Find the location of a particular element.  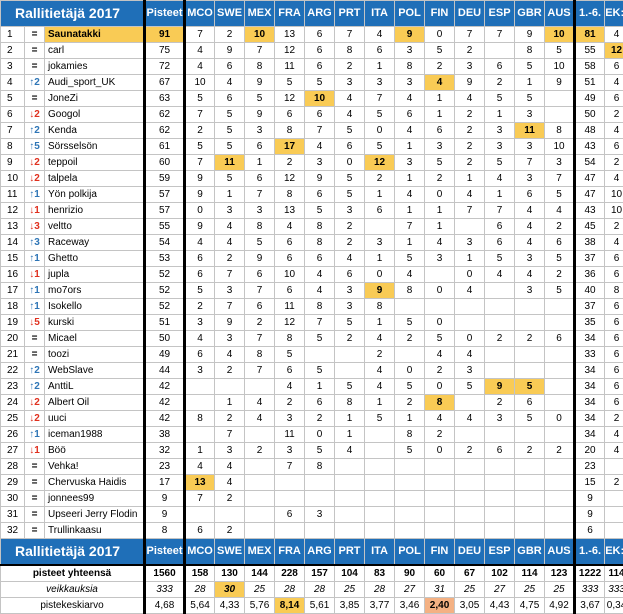

score-fra: 2 is located at coordinates (290, 163).